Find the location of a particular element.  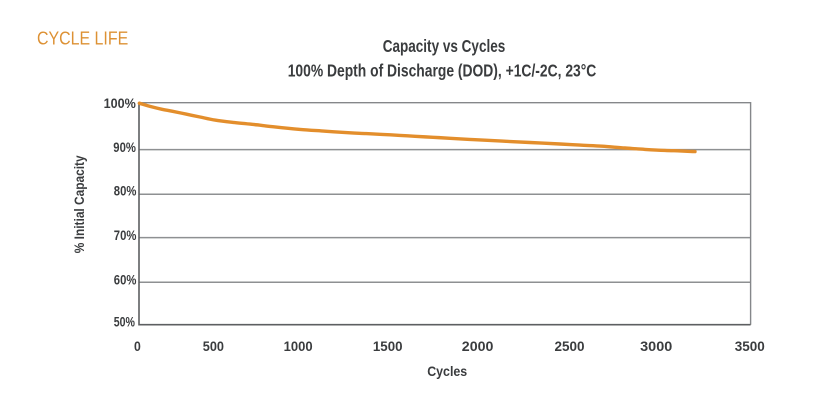

svg-text: 3000 is located at coordinates (656, 347).